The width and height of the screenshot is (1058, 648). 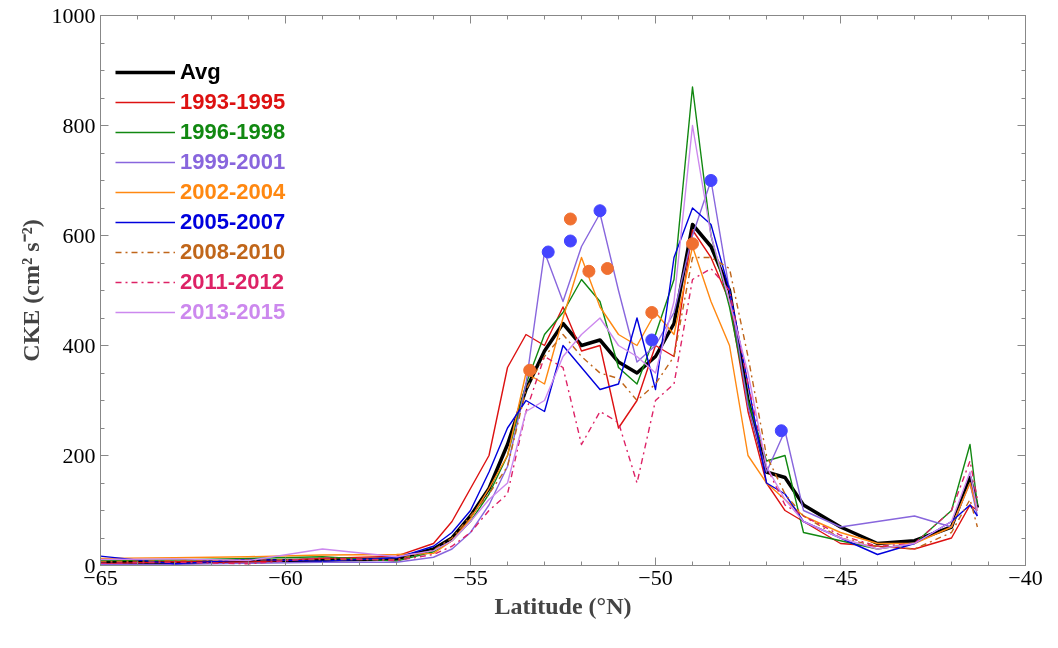 I want to click on x-tick-label: −40, so click(x=1025, y=577).